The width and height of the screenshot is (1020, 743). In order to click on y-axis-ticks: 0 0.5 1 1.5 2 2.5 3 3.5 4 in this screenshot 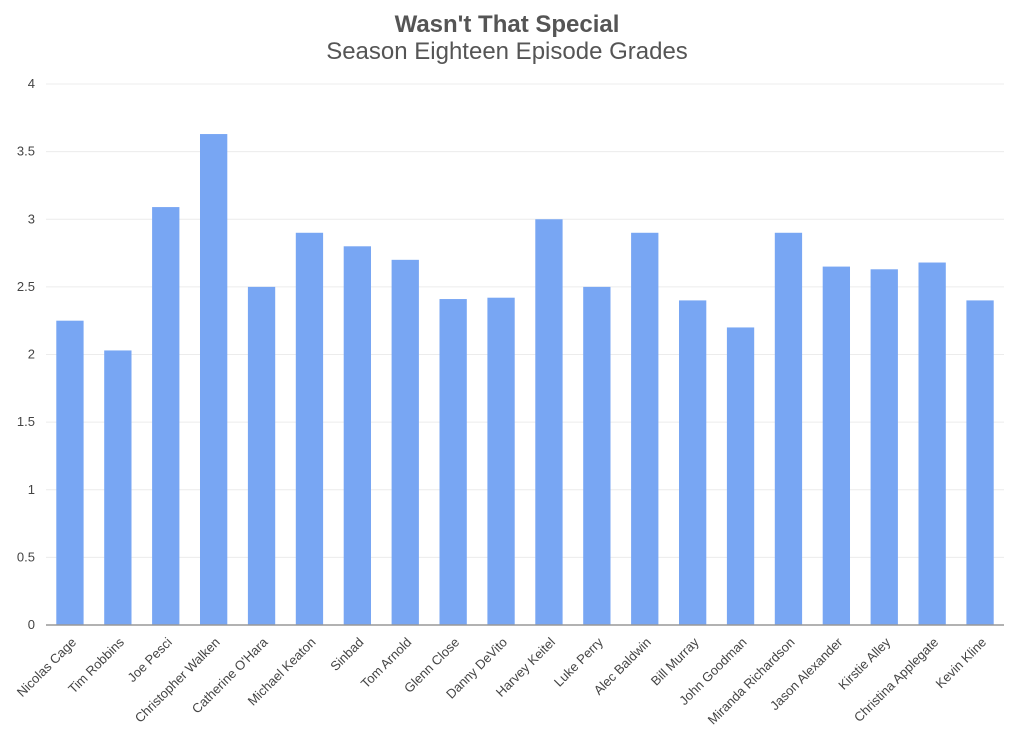, I will do `click(26, 354)`.